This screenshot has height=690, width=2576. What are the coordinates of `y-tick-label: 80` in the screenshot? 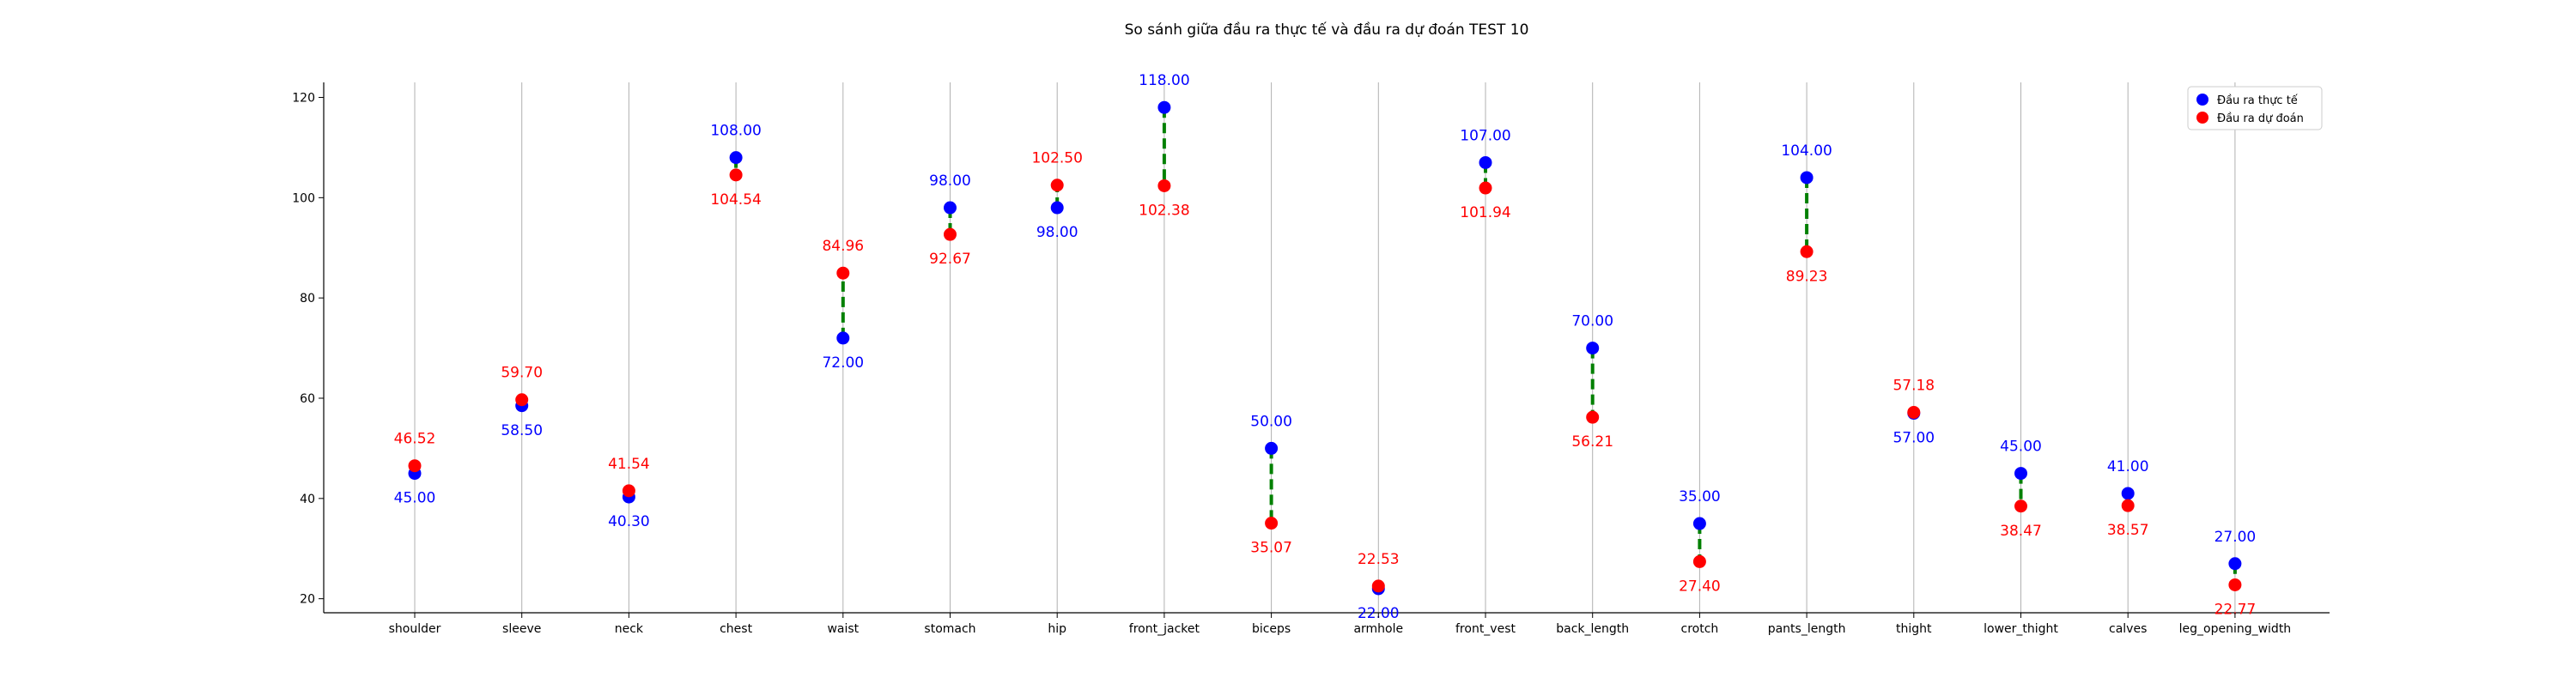 It's located at (307, 299).